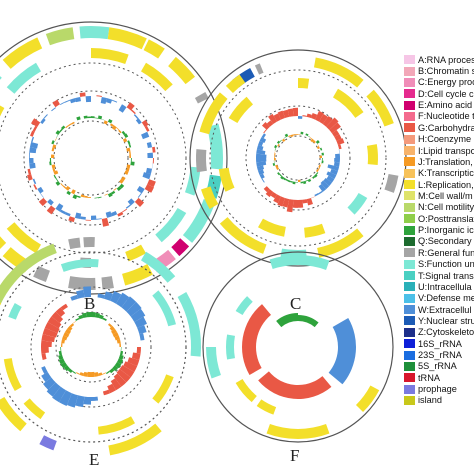  I want to click on legend-item: G:Carbohydra, so click(439, 127).